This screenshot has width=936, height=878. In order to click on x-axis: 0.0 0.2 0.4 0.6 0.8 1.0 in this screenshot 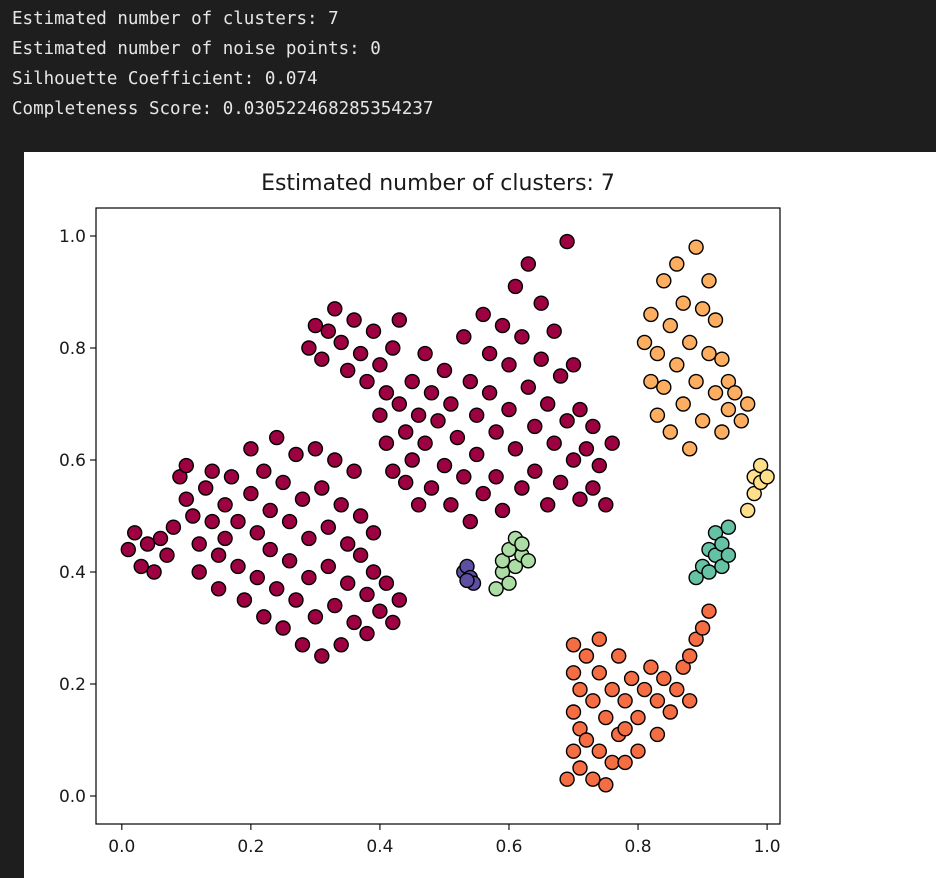, I will do `click(444, 840)`.